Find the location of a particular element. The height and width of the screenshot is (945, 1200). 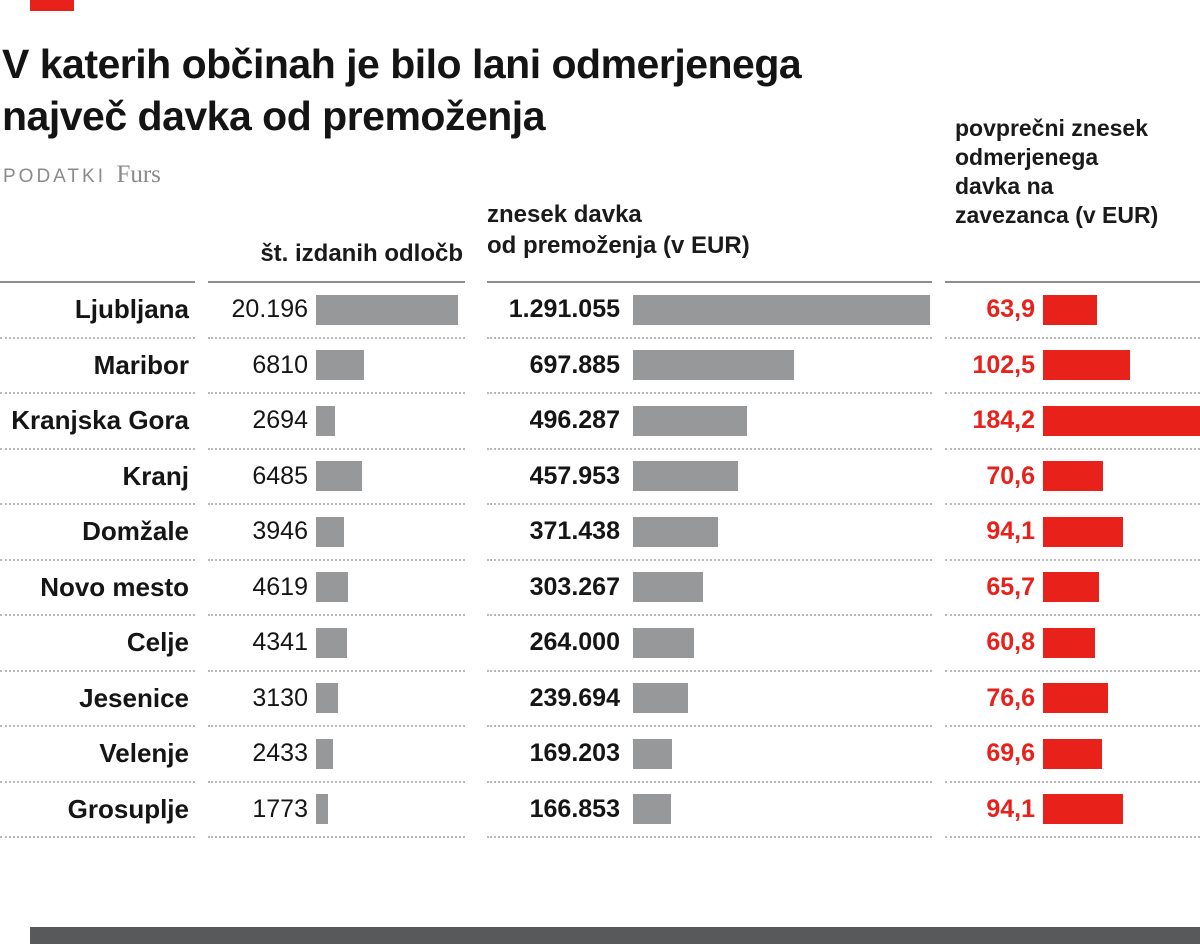

table-row: Grosuplje 1773 166.853 94,1 is located at coordinates (600, 811).